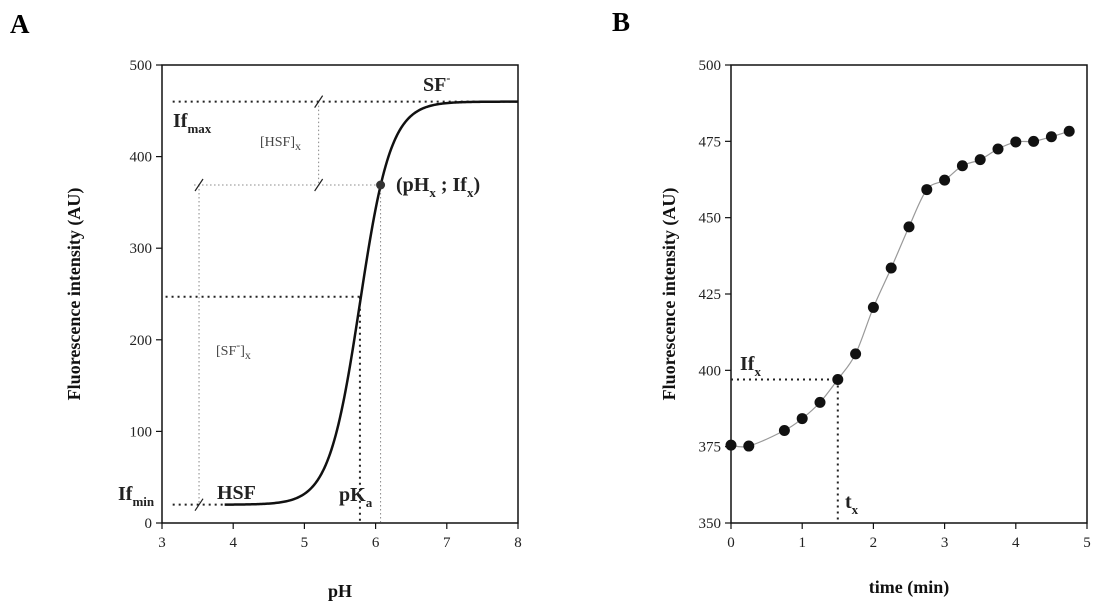 Image resolution: width=1107 pixels, height=606 pixels. I want to click on annotation-hsf-x: [HSF]x, so click(280, 144).